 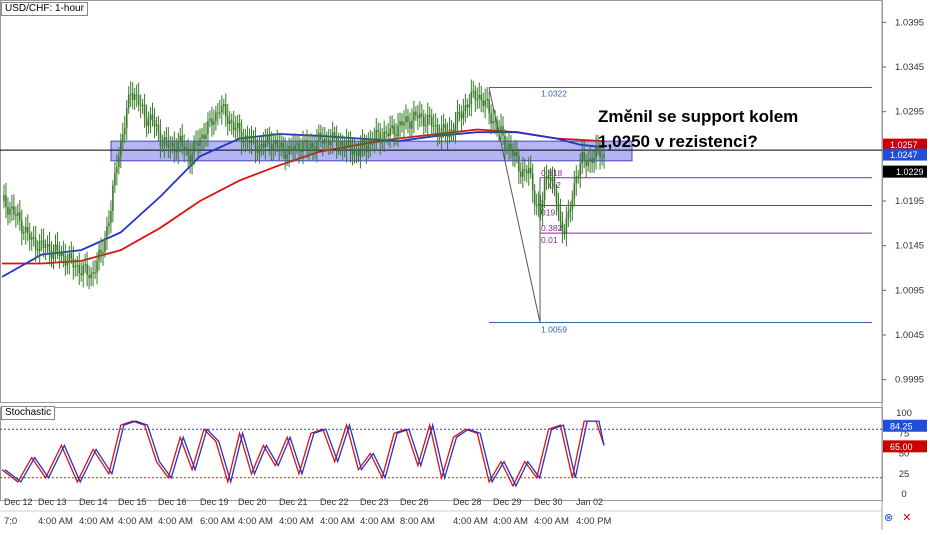 What do you see at coordinates (889, 518) in the screenshot?
I see `link-icon: ⊗` at bounding box center [889, 518].